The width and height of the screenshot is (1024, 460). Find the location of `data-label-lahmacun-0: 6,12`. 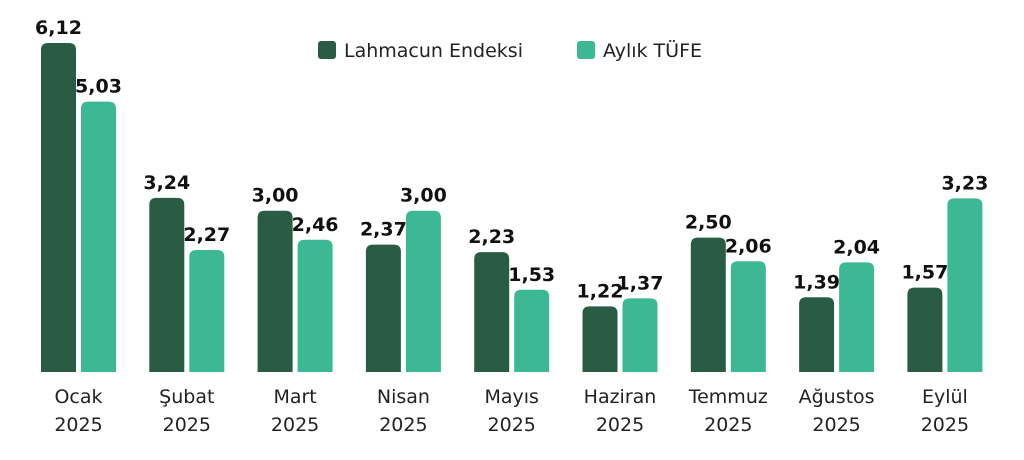

data-label-lahmacun-0: 6,12 is located at coordinates (58, 28).